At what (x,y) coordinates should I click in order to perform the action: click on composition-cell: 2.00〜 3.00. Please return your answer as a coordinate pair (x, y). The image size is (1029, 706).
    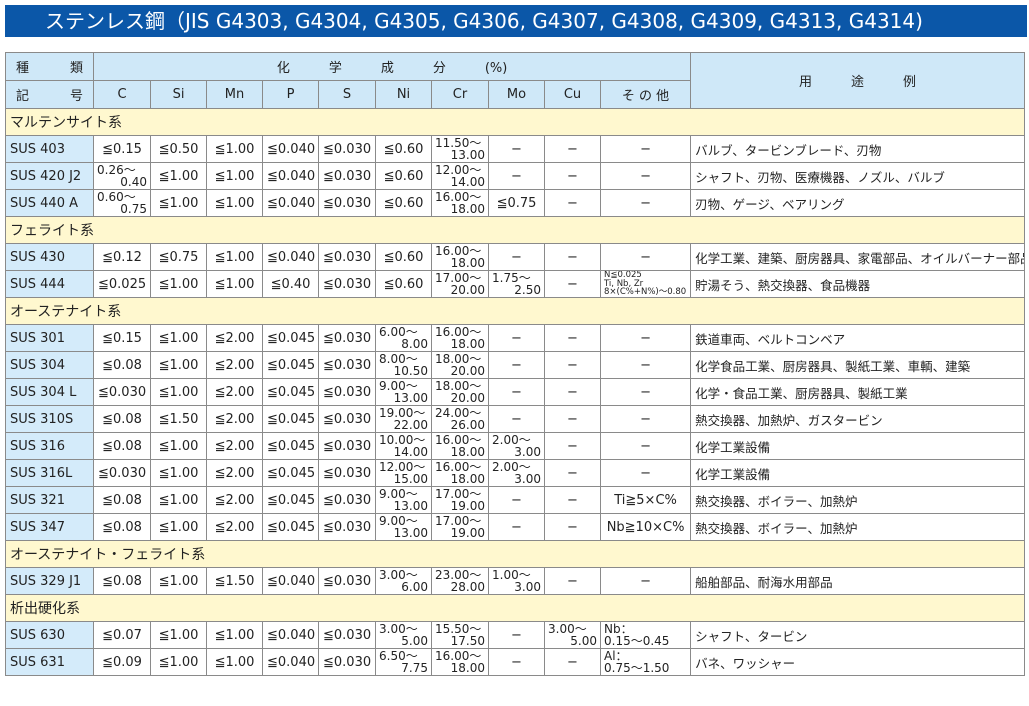
    Looking at the image, I should click on (516, 446).